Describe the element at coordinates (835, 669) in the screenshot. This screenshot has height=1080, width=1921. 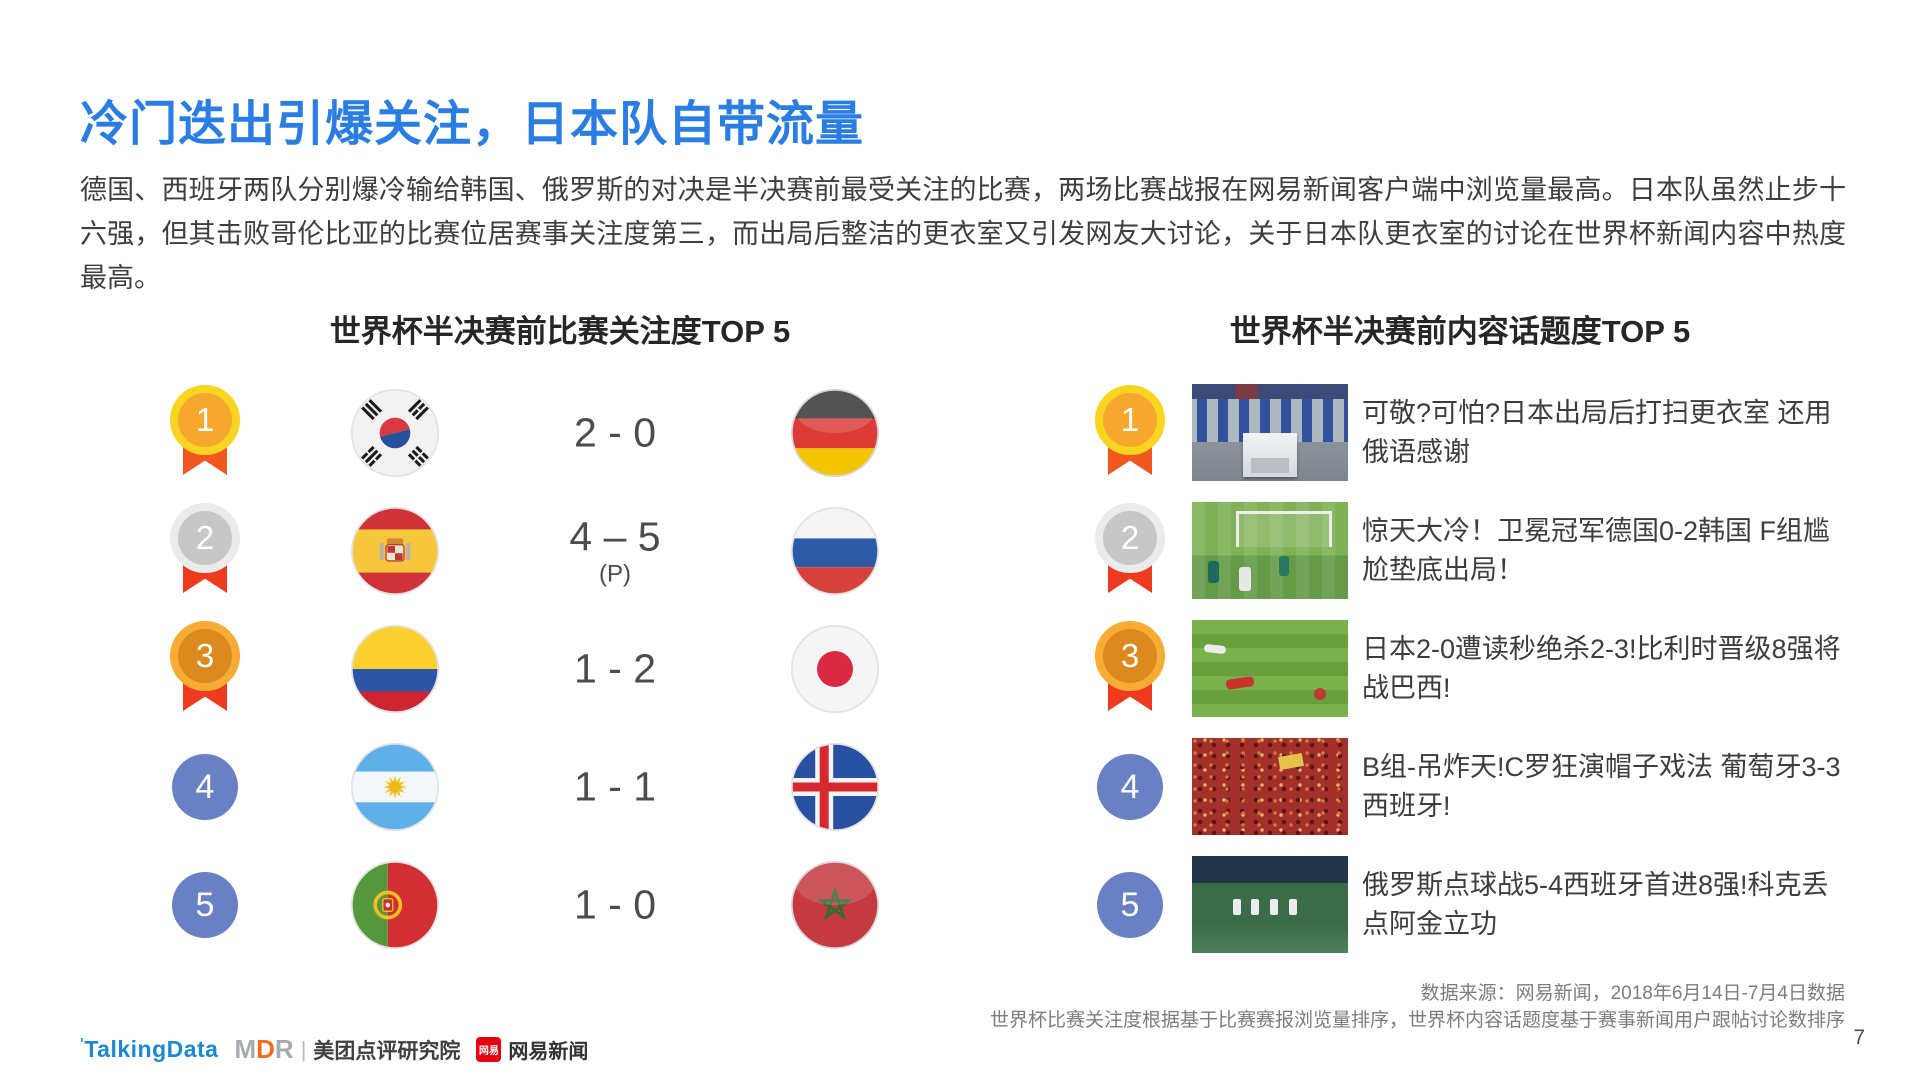
I see `flag-japan-icon` at that location.